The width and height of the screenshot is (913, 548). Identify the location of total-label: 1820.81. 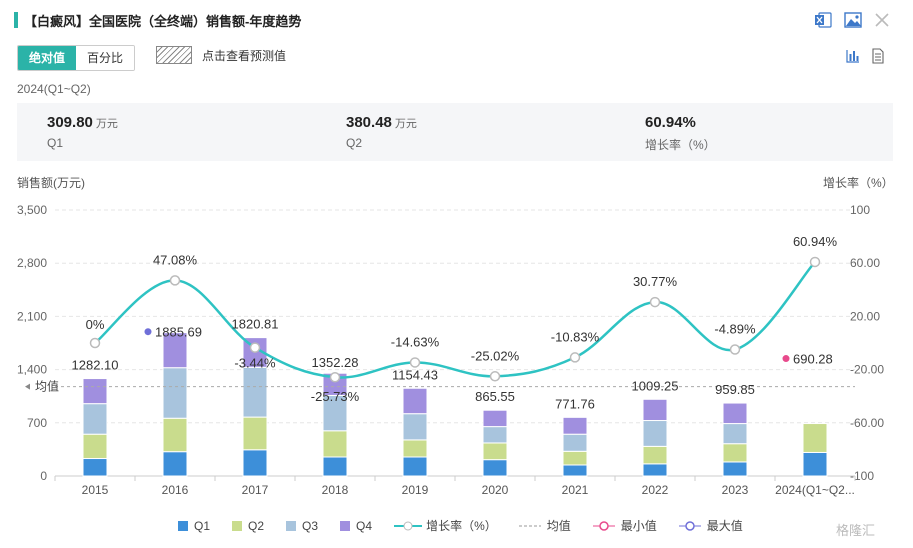
(255, 324).